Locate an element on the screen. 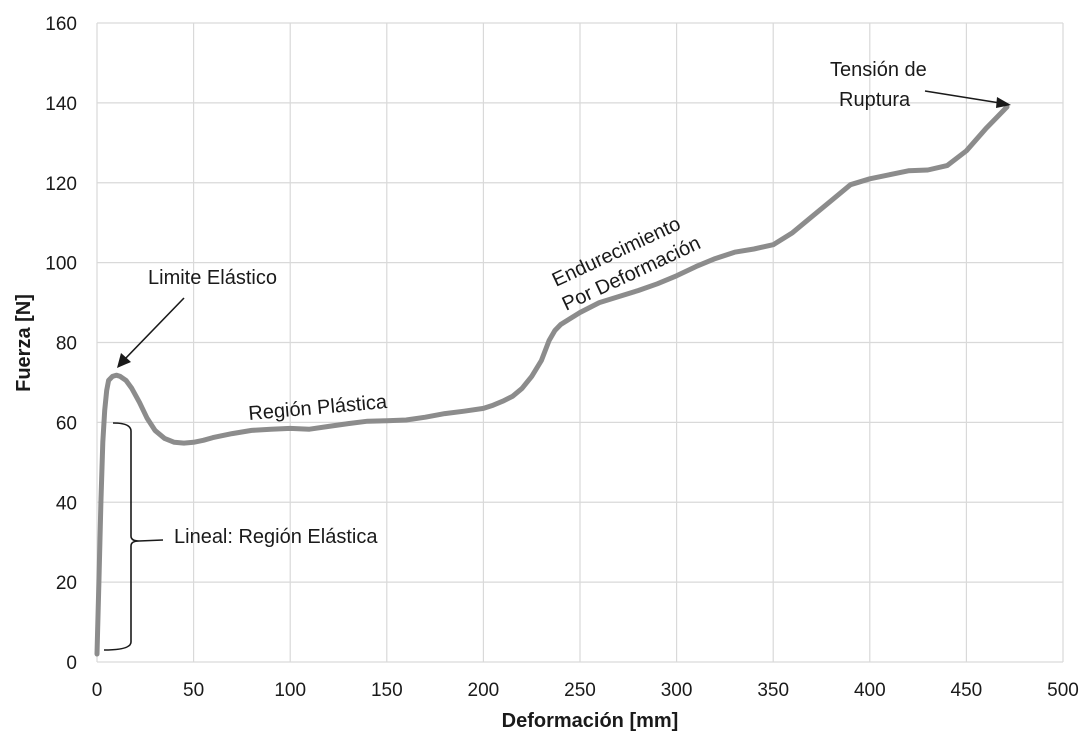 This screenshot has height=736, width=1085. y-tick-label: 120 is located at coordinates (61, 184).